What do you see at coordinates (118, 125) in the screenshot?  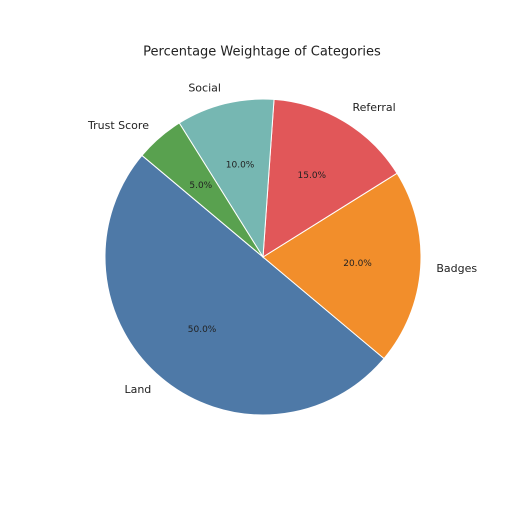 I see `slice-label: Trust Score` at bounding box center [118, 125].